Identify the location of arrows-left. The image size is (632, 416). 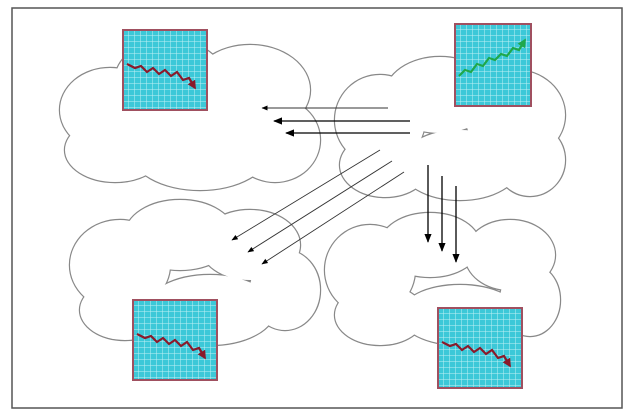
(335, 121).